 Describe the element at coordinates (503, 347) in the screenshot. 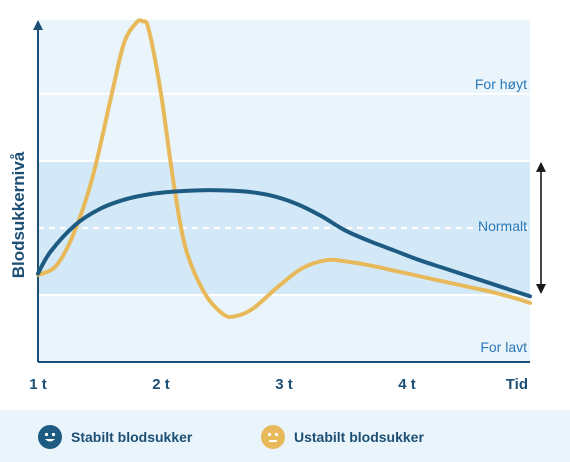

I see `zone-label-low: For lavt` at that location.